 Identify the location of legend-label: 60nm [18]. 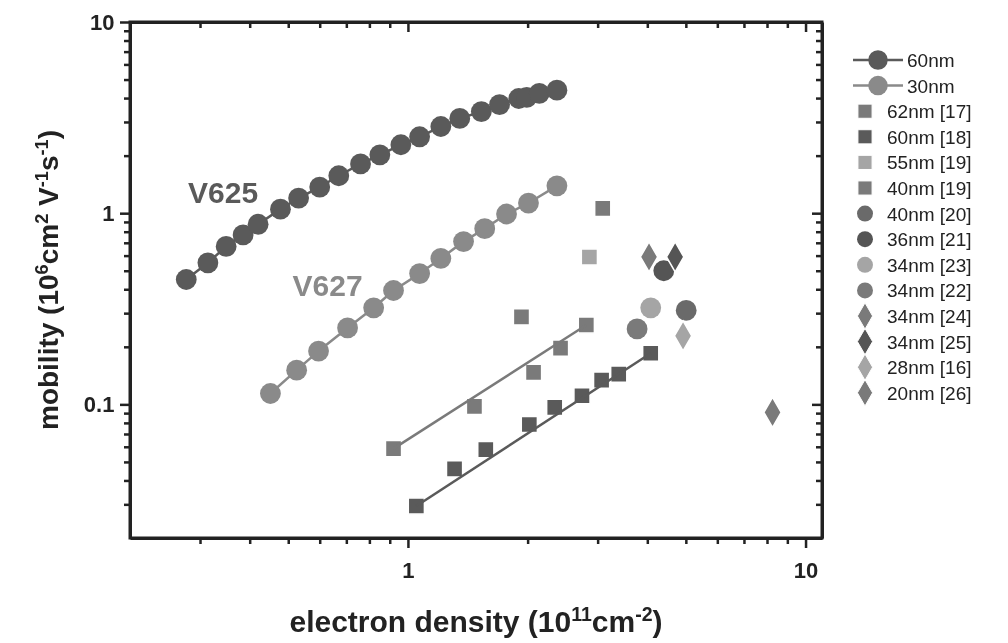
(929, 137).